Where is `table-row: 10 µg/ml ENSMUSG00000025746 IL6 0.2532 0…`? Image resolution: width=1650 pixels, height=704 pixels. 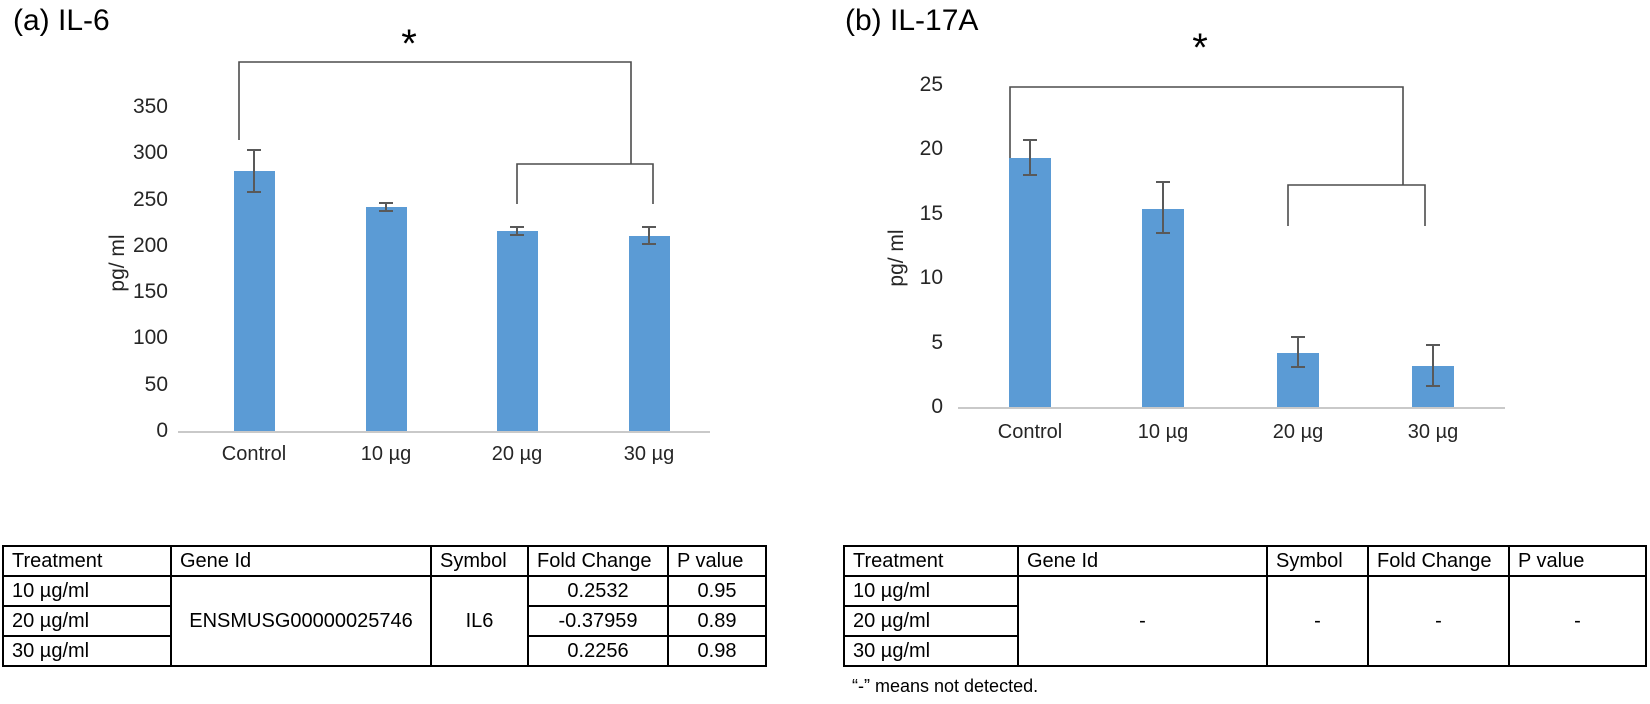
table-row: 10 µg/ml ENSMUSG00000025746 IL6 0.2532 0… is located at coordinates (384, 621).